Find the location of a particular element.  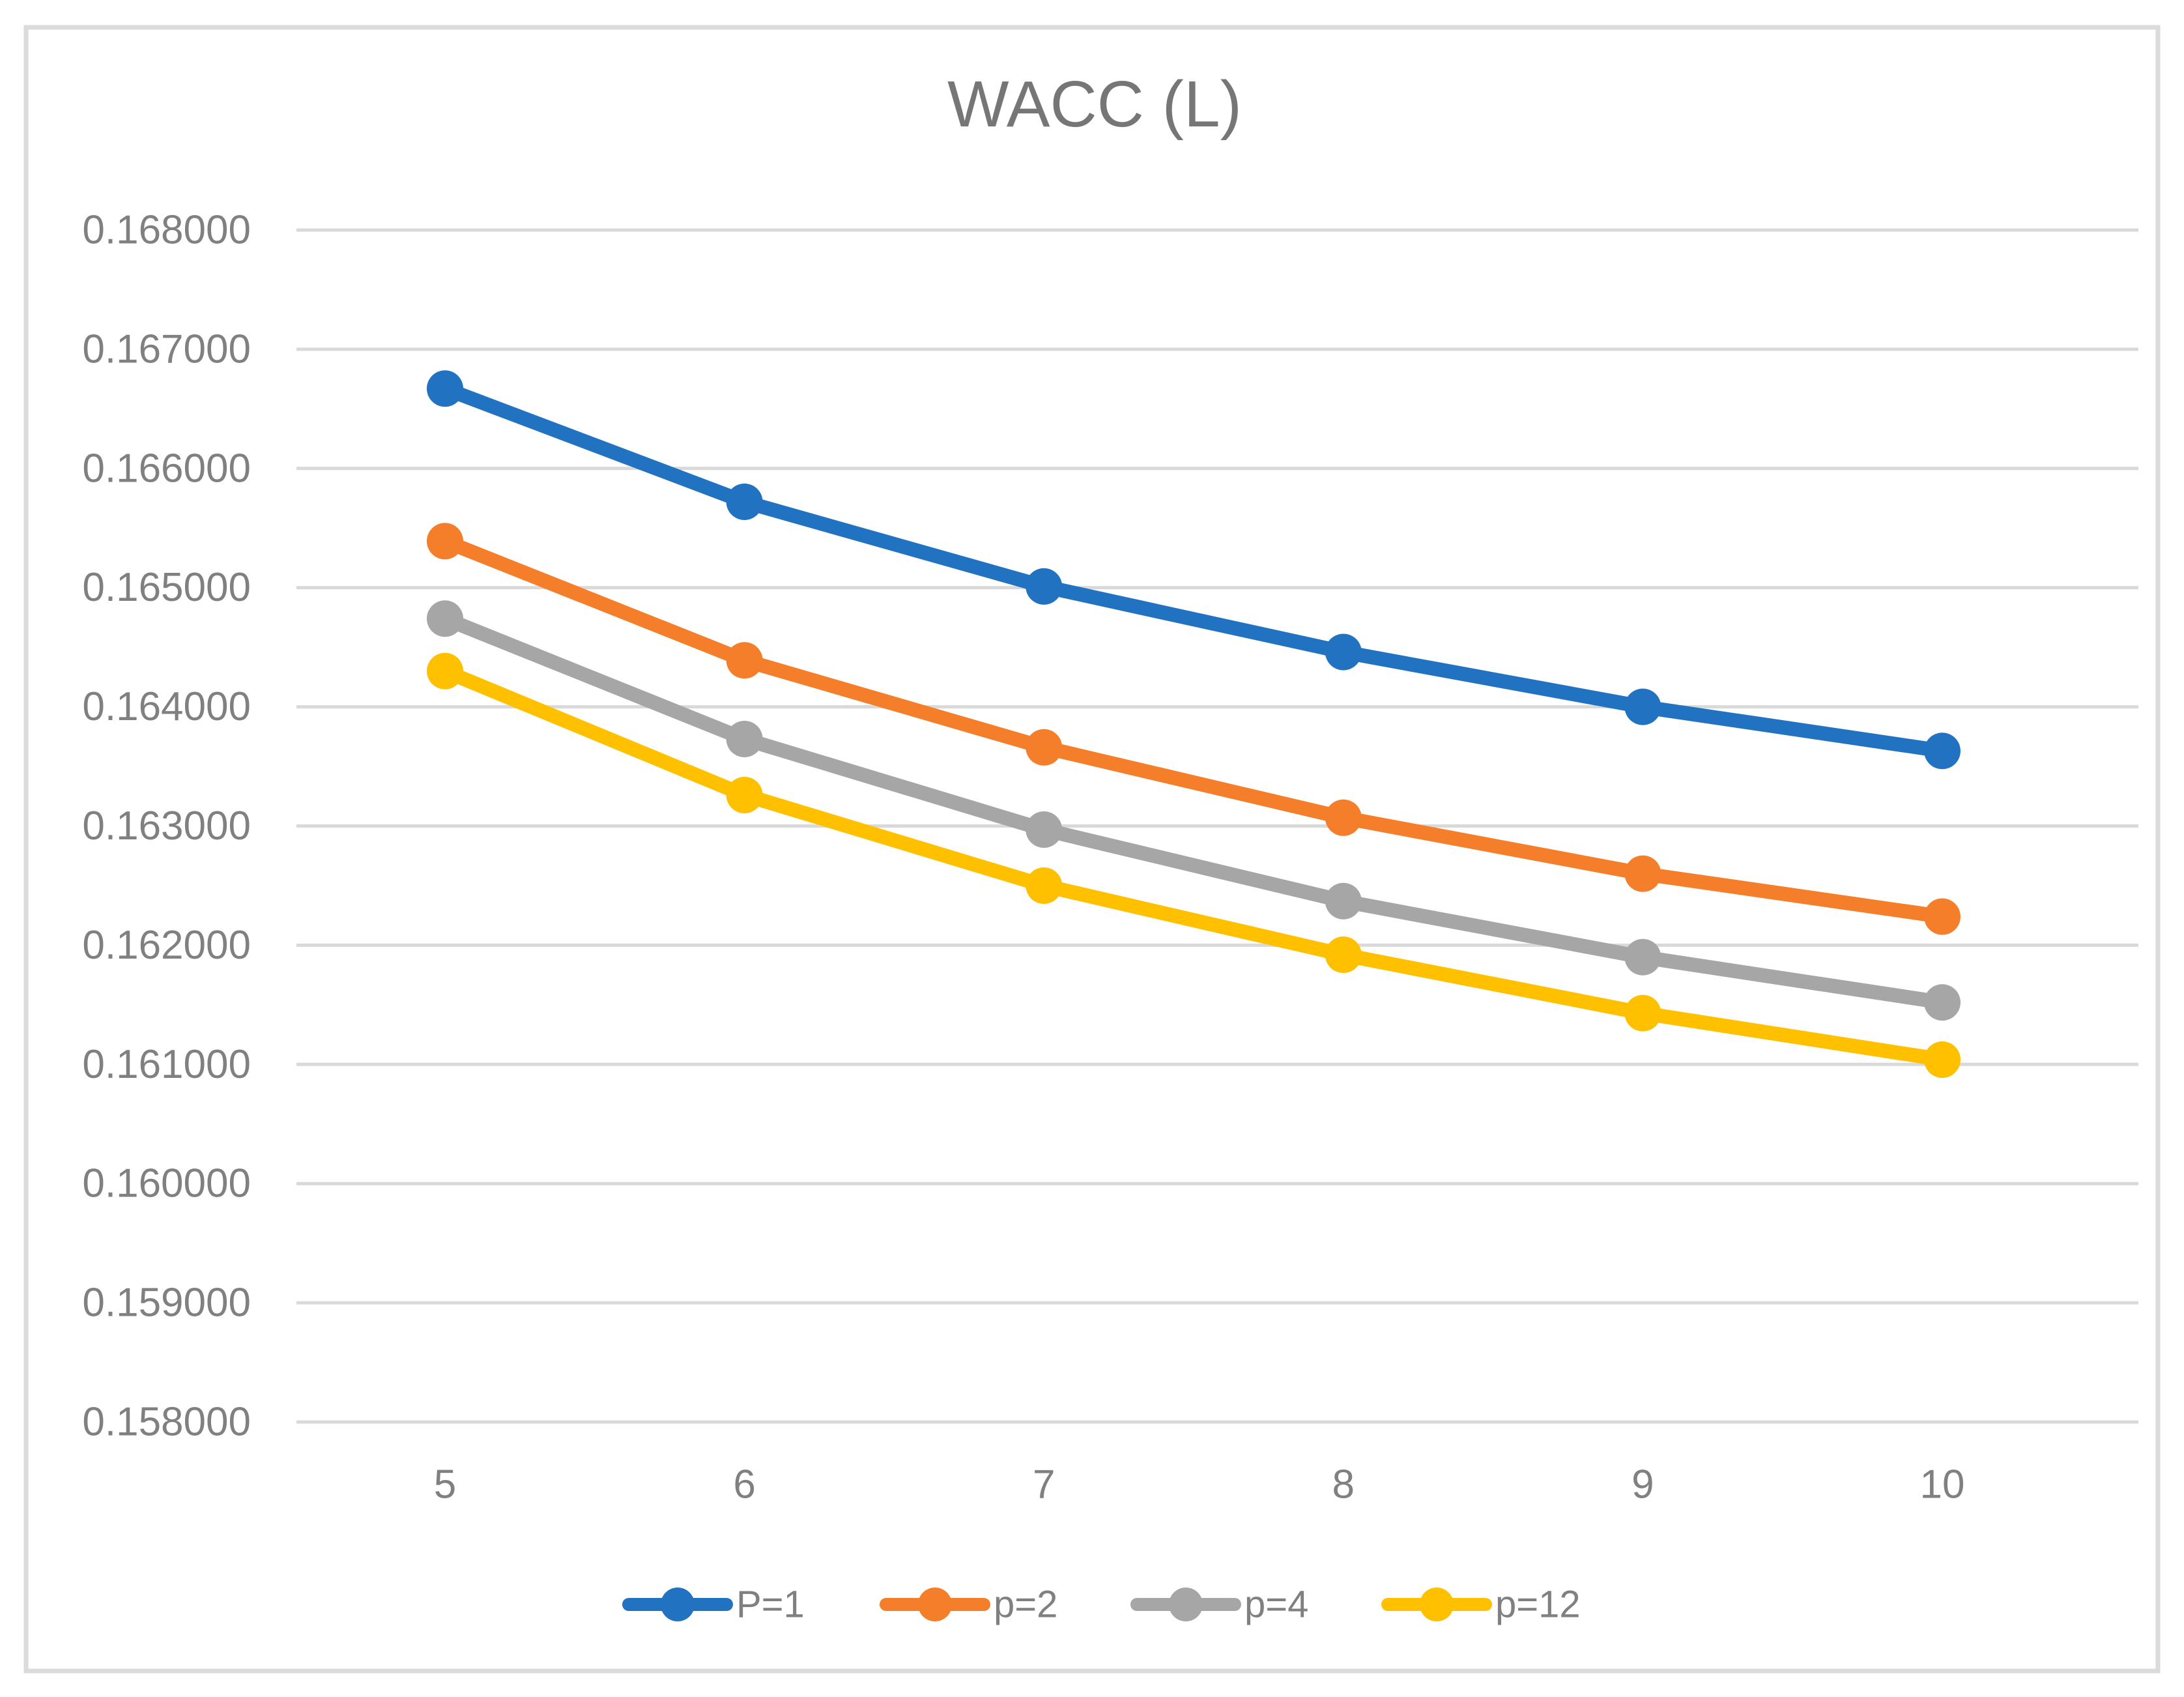

x-axis-tick-label: 8 is located at coordinates (1343, 1484).